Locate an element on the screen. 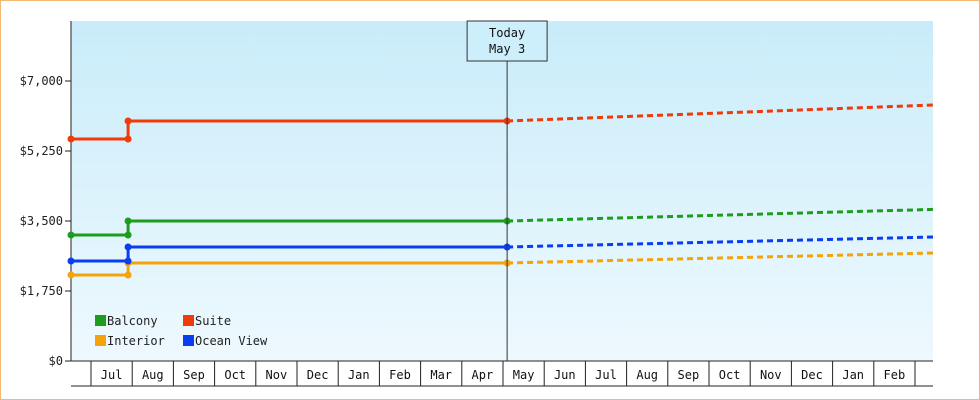  legend-label: Ocean View is located at coordinates (231, 341).